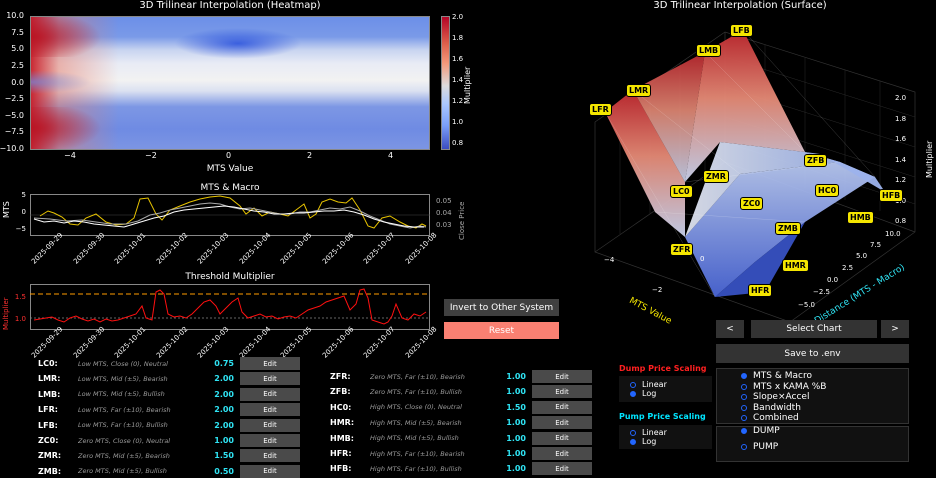  Describe the element at coordinates (458, 38) in the screenshot. I see `colorbar-tick: 1.8` at that location.